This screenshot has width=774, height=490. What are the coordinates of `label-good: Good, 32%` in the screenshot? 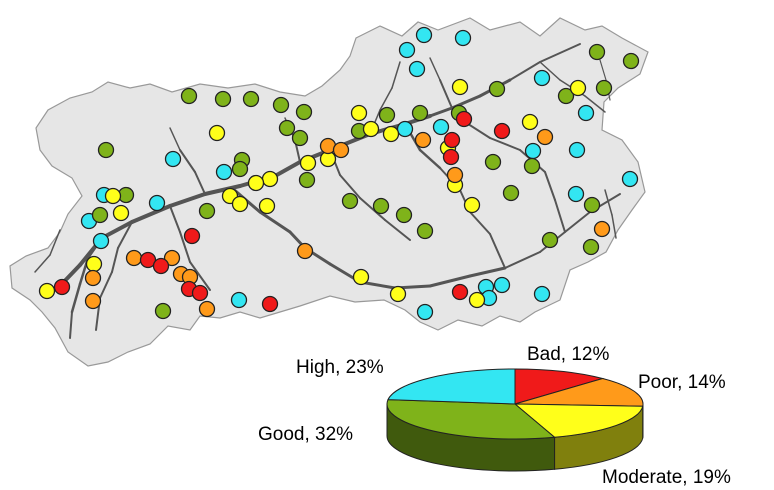 It's located at (305, 434).